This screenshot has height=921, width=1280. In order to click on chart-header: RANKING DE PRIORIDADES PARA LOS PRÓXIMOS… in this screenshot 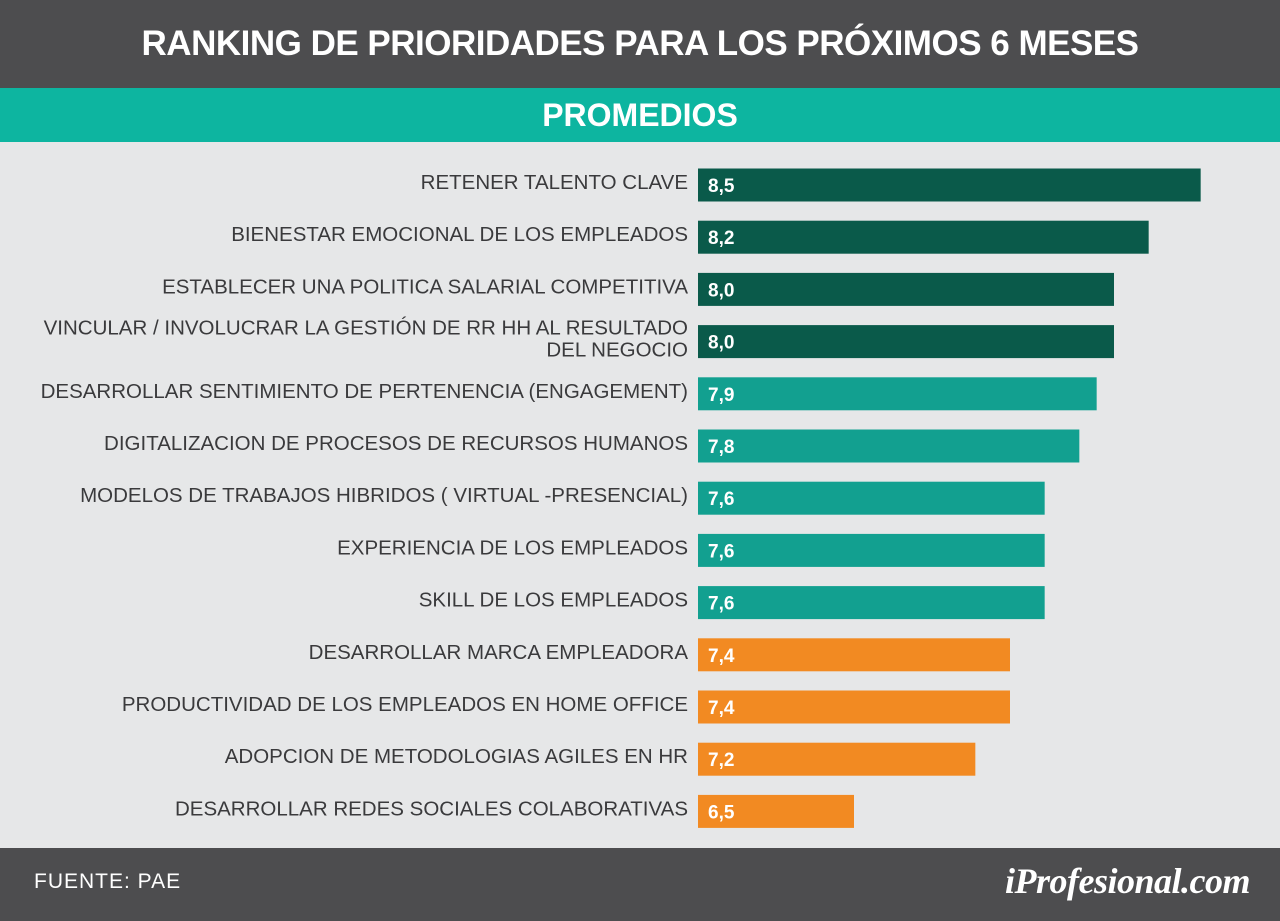, I will do `click(640, 44)`.